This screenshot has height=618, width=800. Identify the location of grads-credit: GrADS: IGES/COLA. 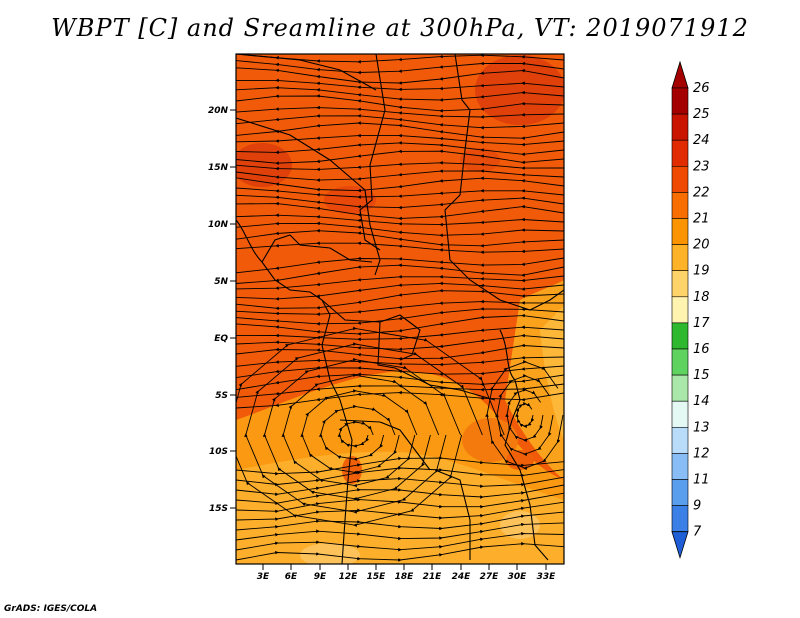
(51, 609).